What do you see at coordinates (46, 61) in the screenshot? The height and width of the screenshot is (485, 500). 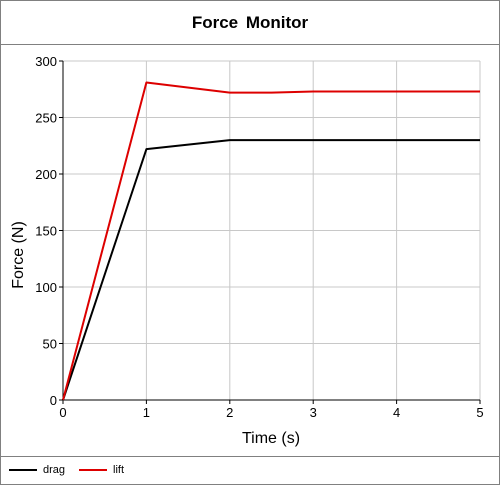 I see `y-tick-label: 300` at bounding box center [46, 61].